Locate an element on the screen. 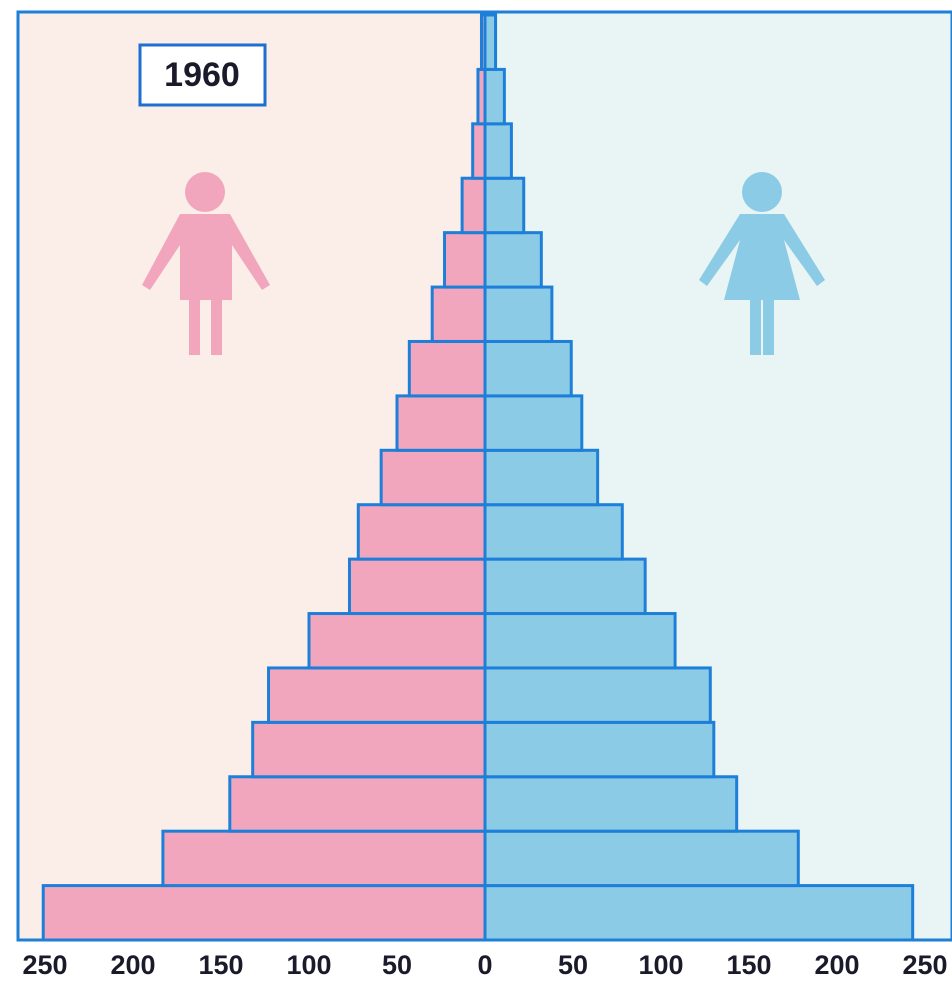 This screenshot has width=952, height=987. chart-title: 1960 is located at coordinates (202, 75).